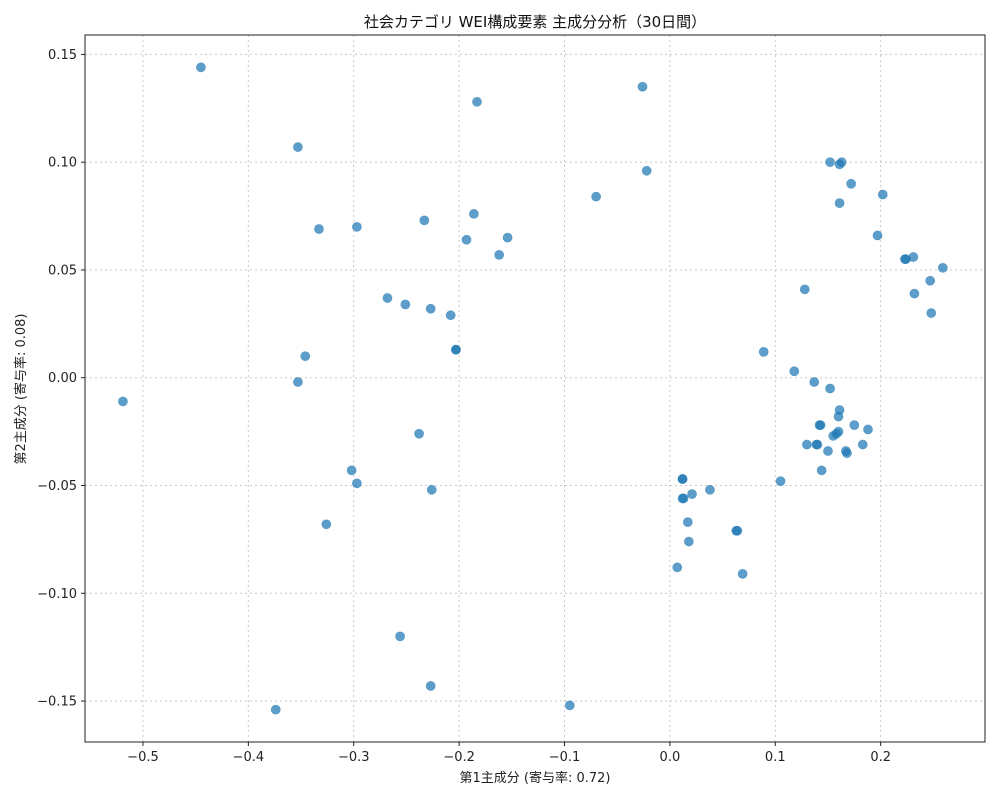  What do you see at coordinates (354, 757) in the screenshot?
I see `x-tick-label: −0.3` at bounding box center [354, 757].